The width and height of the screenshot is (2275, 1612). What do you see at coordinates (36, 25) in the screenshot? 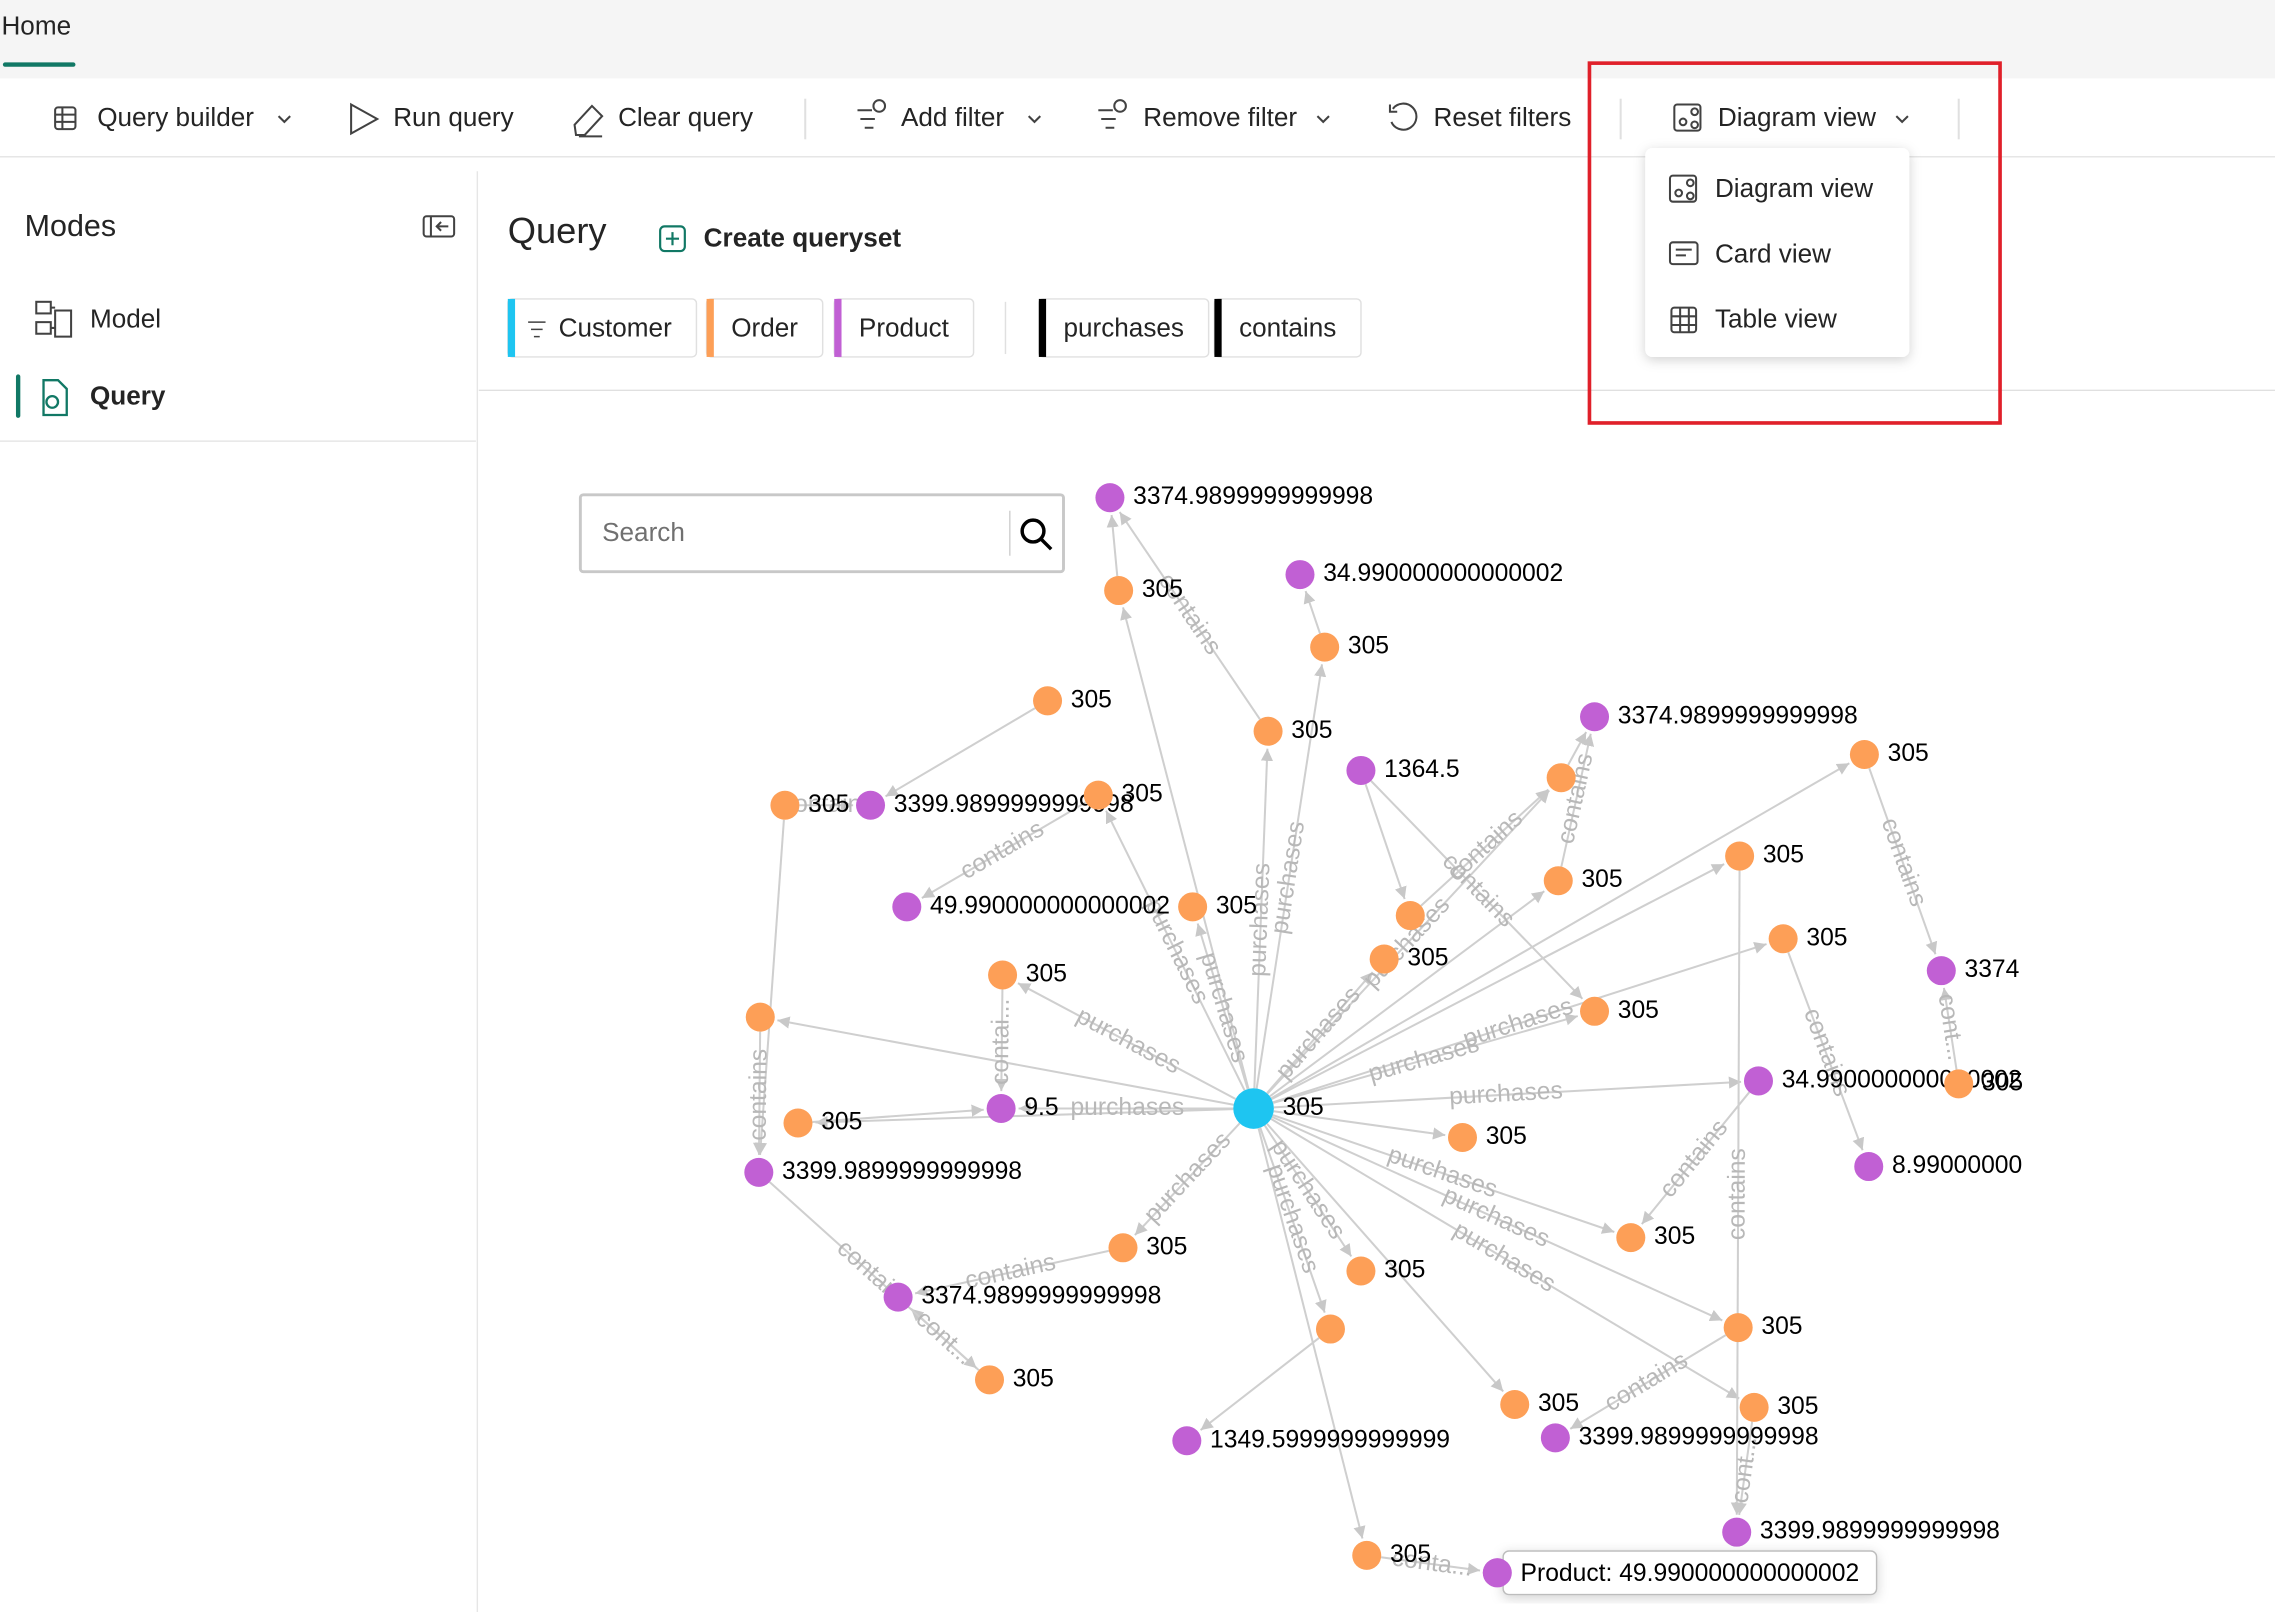
I see `tab: Home` at bounding box center [36, 25].